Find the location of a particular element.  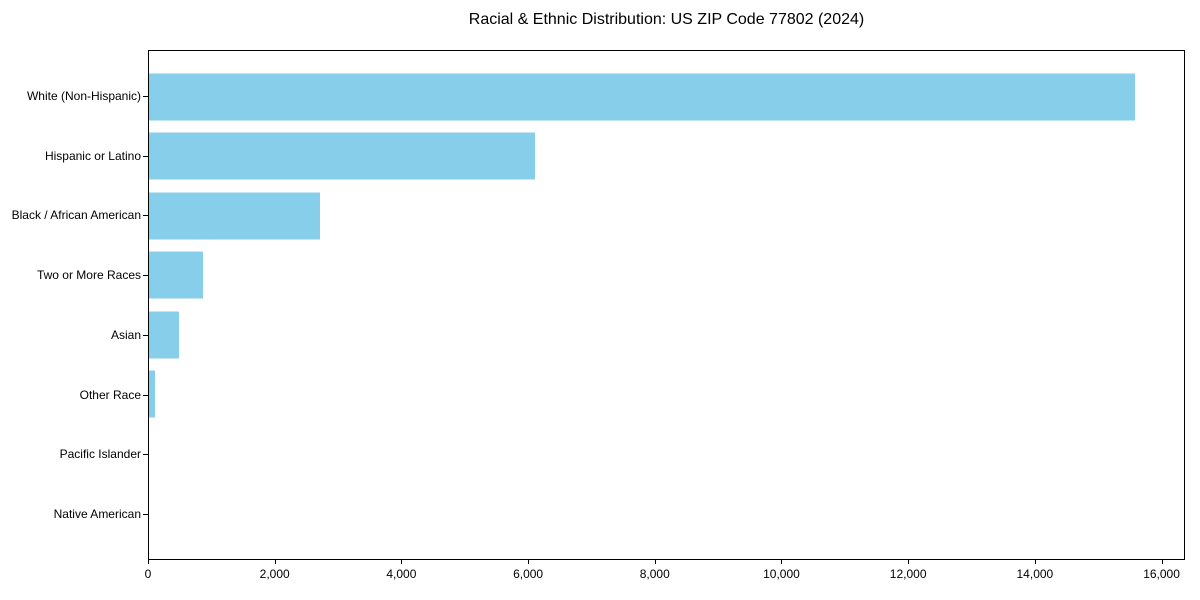

y-tick-label-white-non-hispanic: White (Non-Hispanic) is located at coordinates (83, 95).